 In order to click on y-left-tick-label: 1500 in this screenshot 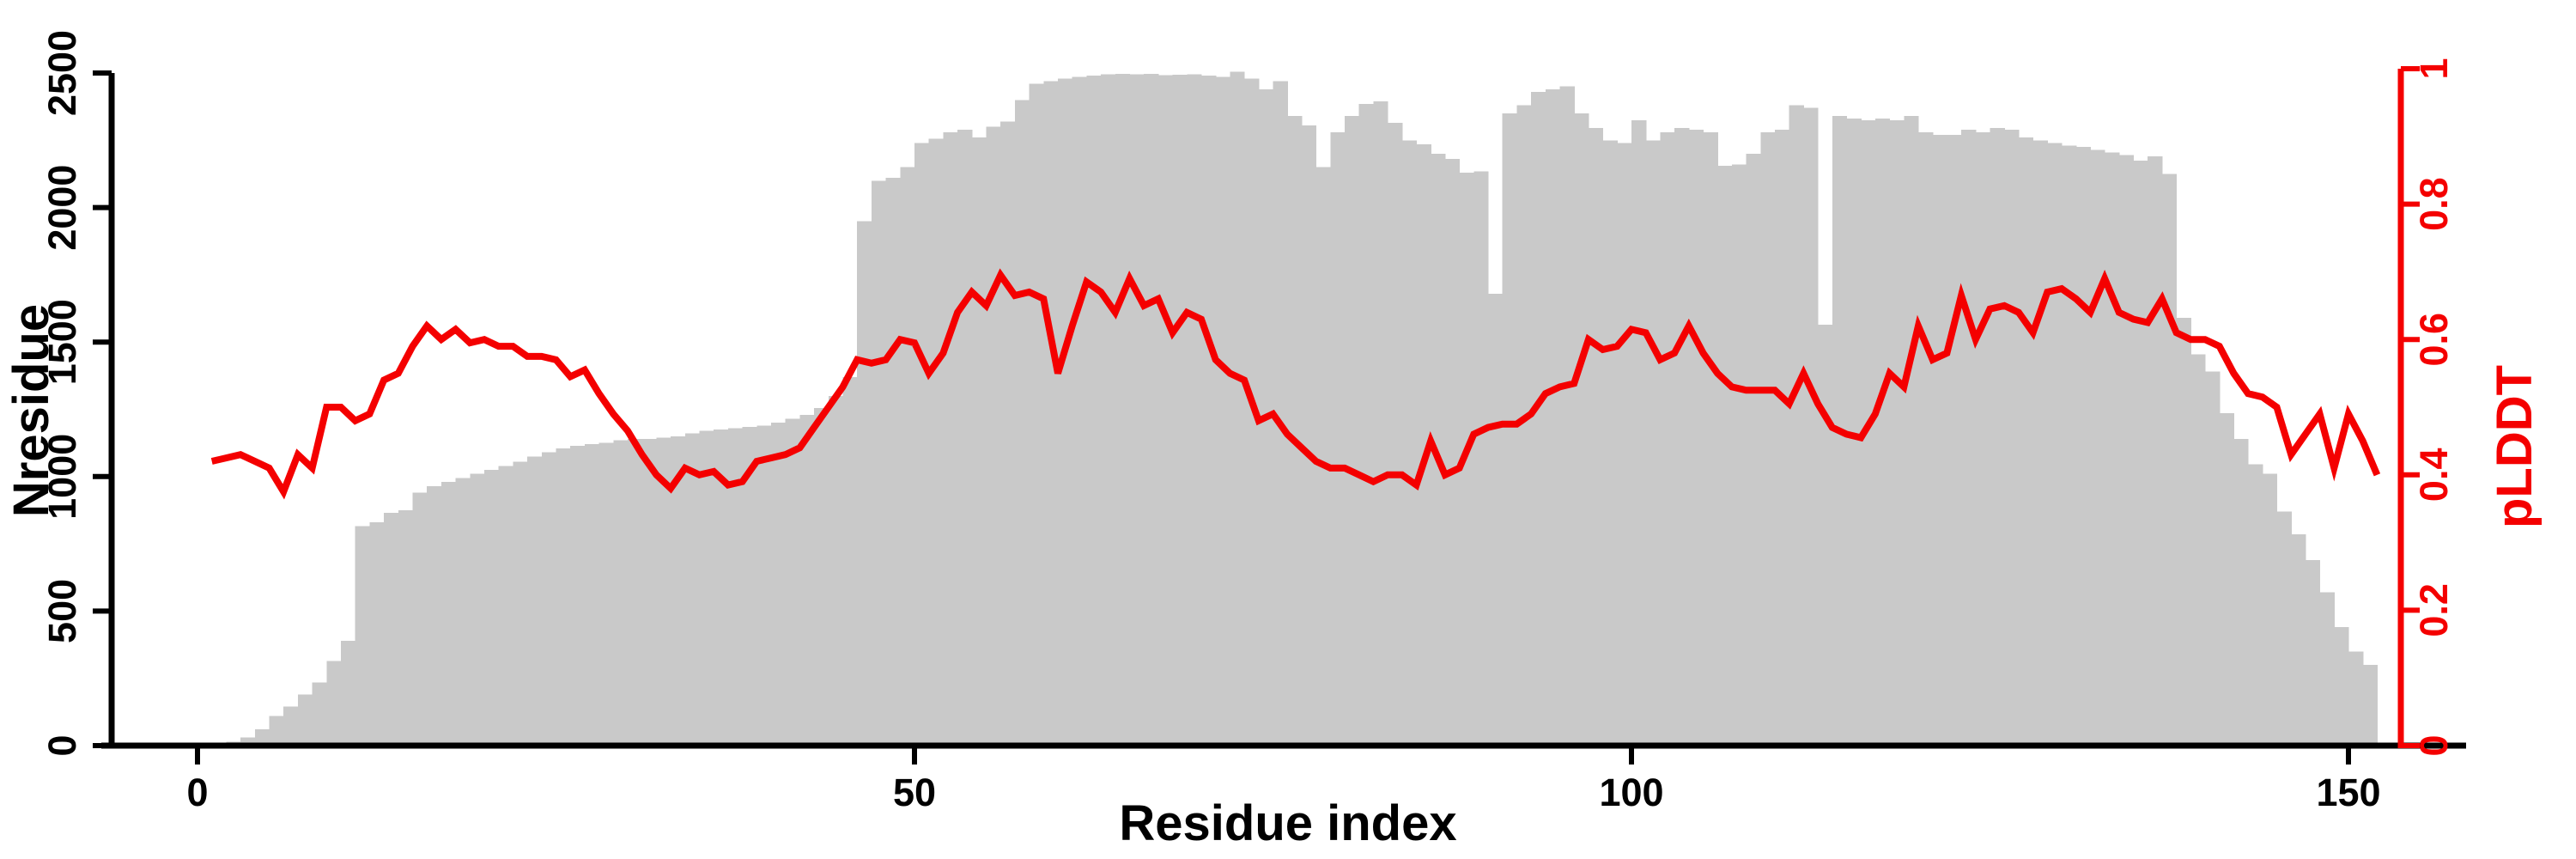, I will do `click(62, 342)`.